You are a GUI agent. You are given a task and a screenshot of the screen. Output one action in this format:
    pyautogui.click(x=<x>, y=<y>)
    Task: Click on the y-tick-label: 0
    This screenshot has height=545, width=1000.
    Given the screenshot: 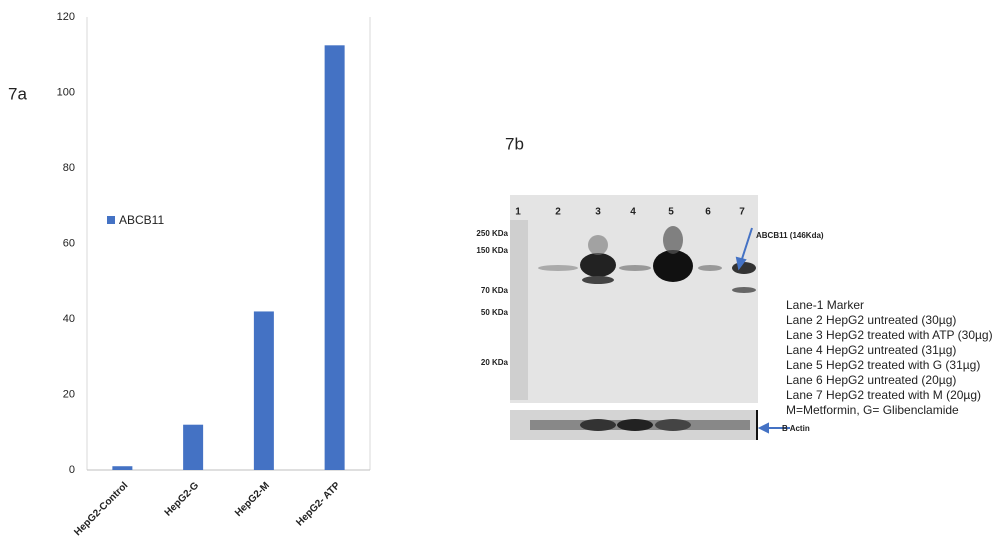 What is the action you would take?
    pyautogui.click(x=72, y=470)
    